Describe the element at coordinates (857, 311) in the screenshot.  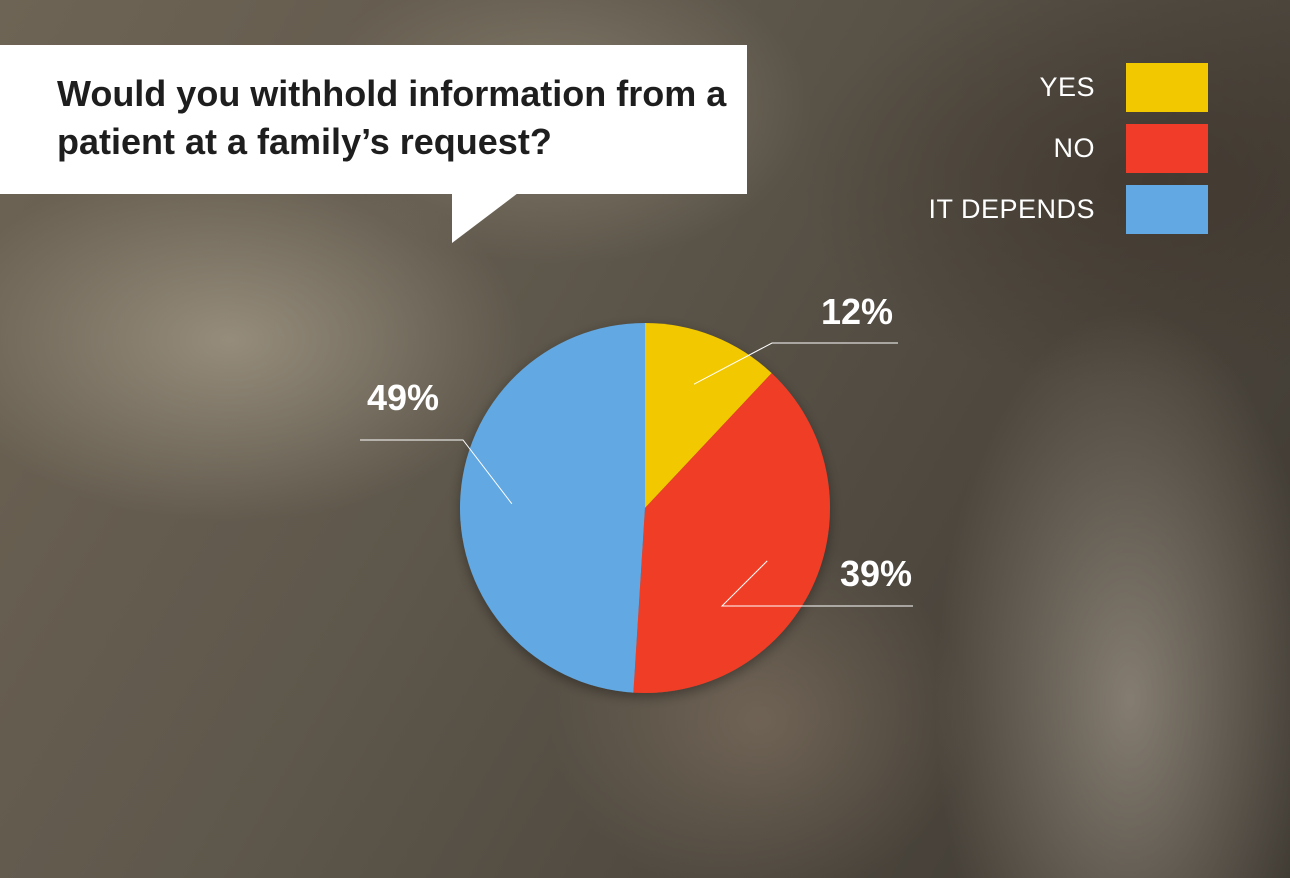
I see `data-label-yes: 12%` at that location.